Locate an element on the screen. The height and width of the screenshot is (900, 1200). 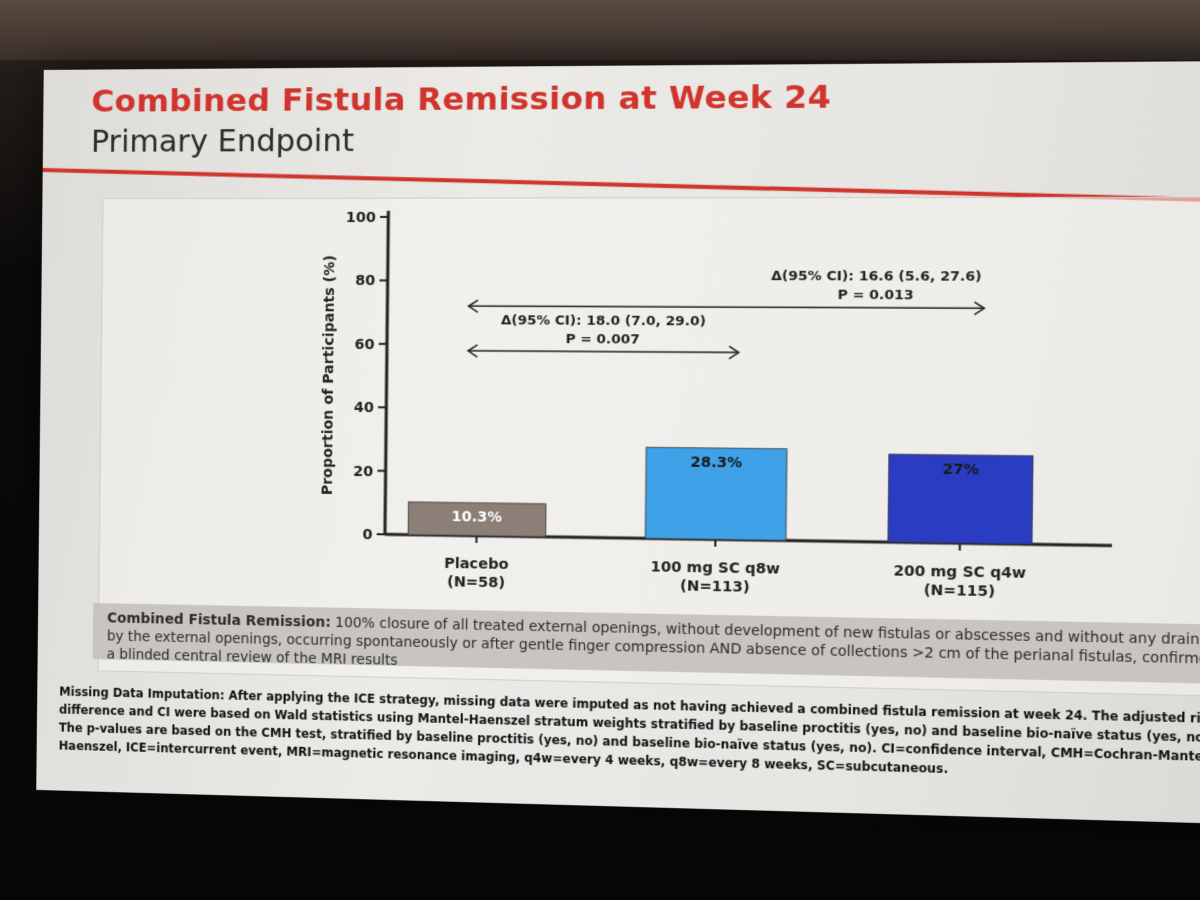
y-tick-label: 60 is located at coordinates (364, 345).